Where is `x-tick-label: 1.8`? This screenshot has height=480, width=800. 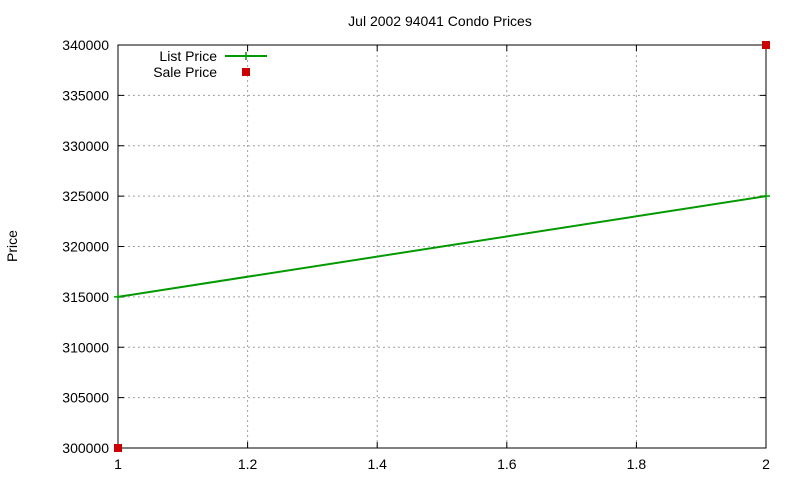 x-tick-label: 1.8 is located at coordinates (637, 464).